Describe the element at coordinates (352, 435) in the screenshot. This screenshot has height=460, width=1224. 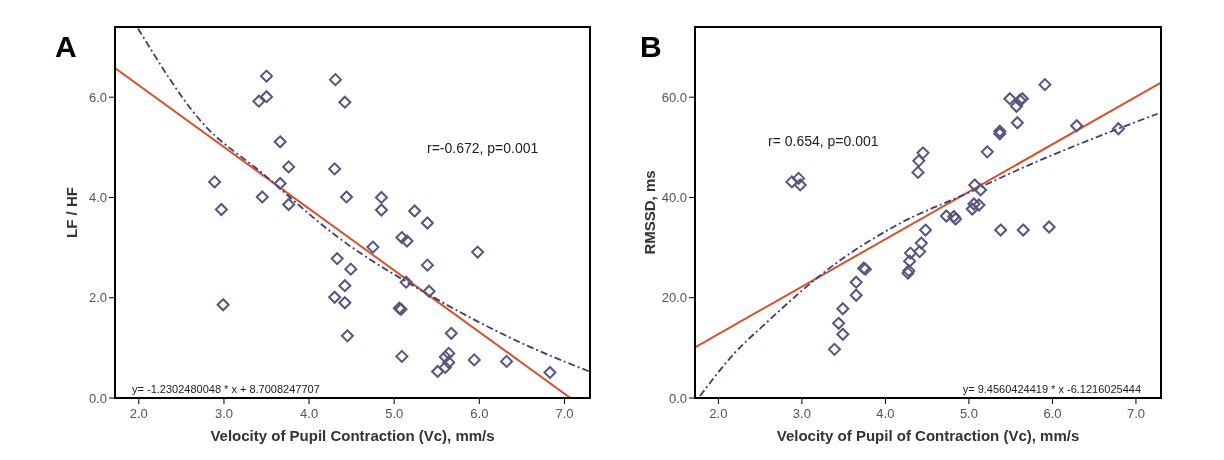
I see `x-axis-title: Velocity of Pupil Contraction (Vc), mm/s` at that location.